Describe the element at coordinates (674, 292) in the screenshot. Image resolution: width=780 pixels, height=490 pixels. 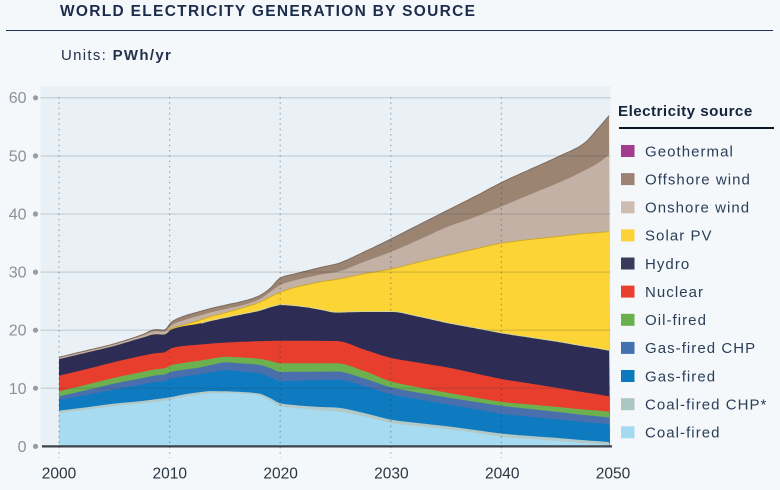
I see `svg-text: Nuclear` at that location.